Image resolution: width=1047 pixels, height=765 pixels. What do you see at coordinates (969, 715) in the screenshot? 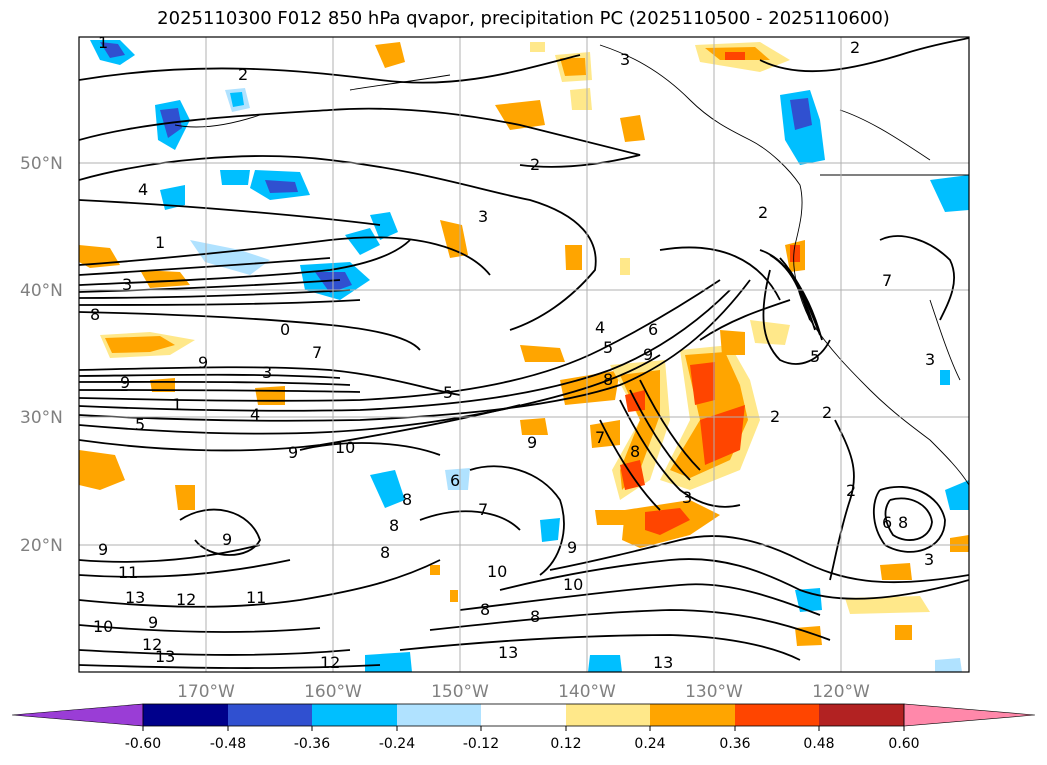
I see `colorbar-extend-high` at bounding box center [969, 715].